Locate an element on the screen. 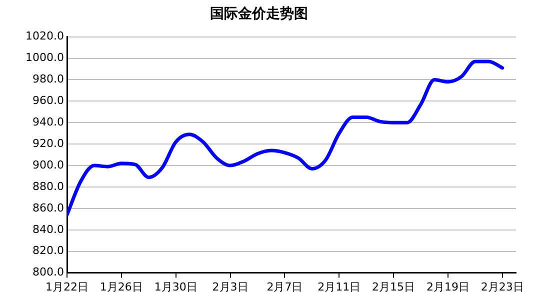 Image resolution: width=534 pixels, height=301 pixels. y-tick-label: 1000.0 is located at coordinates (45, 57).